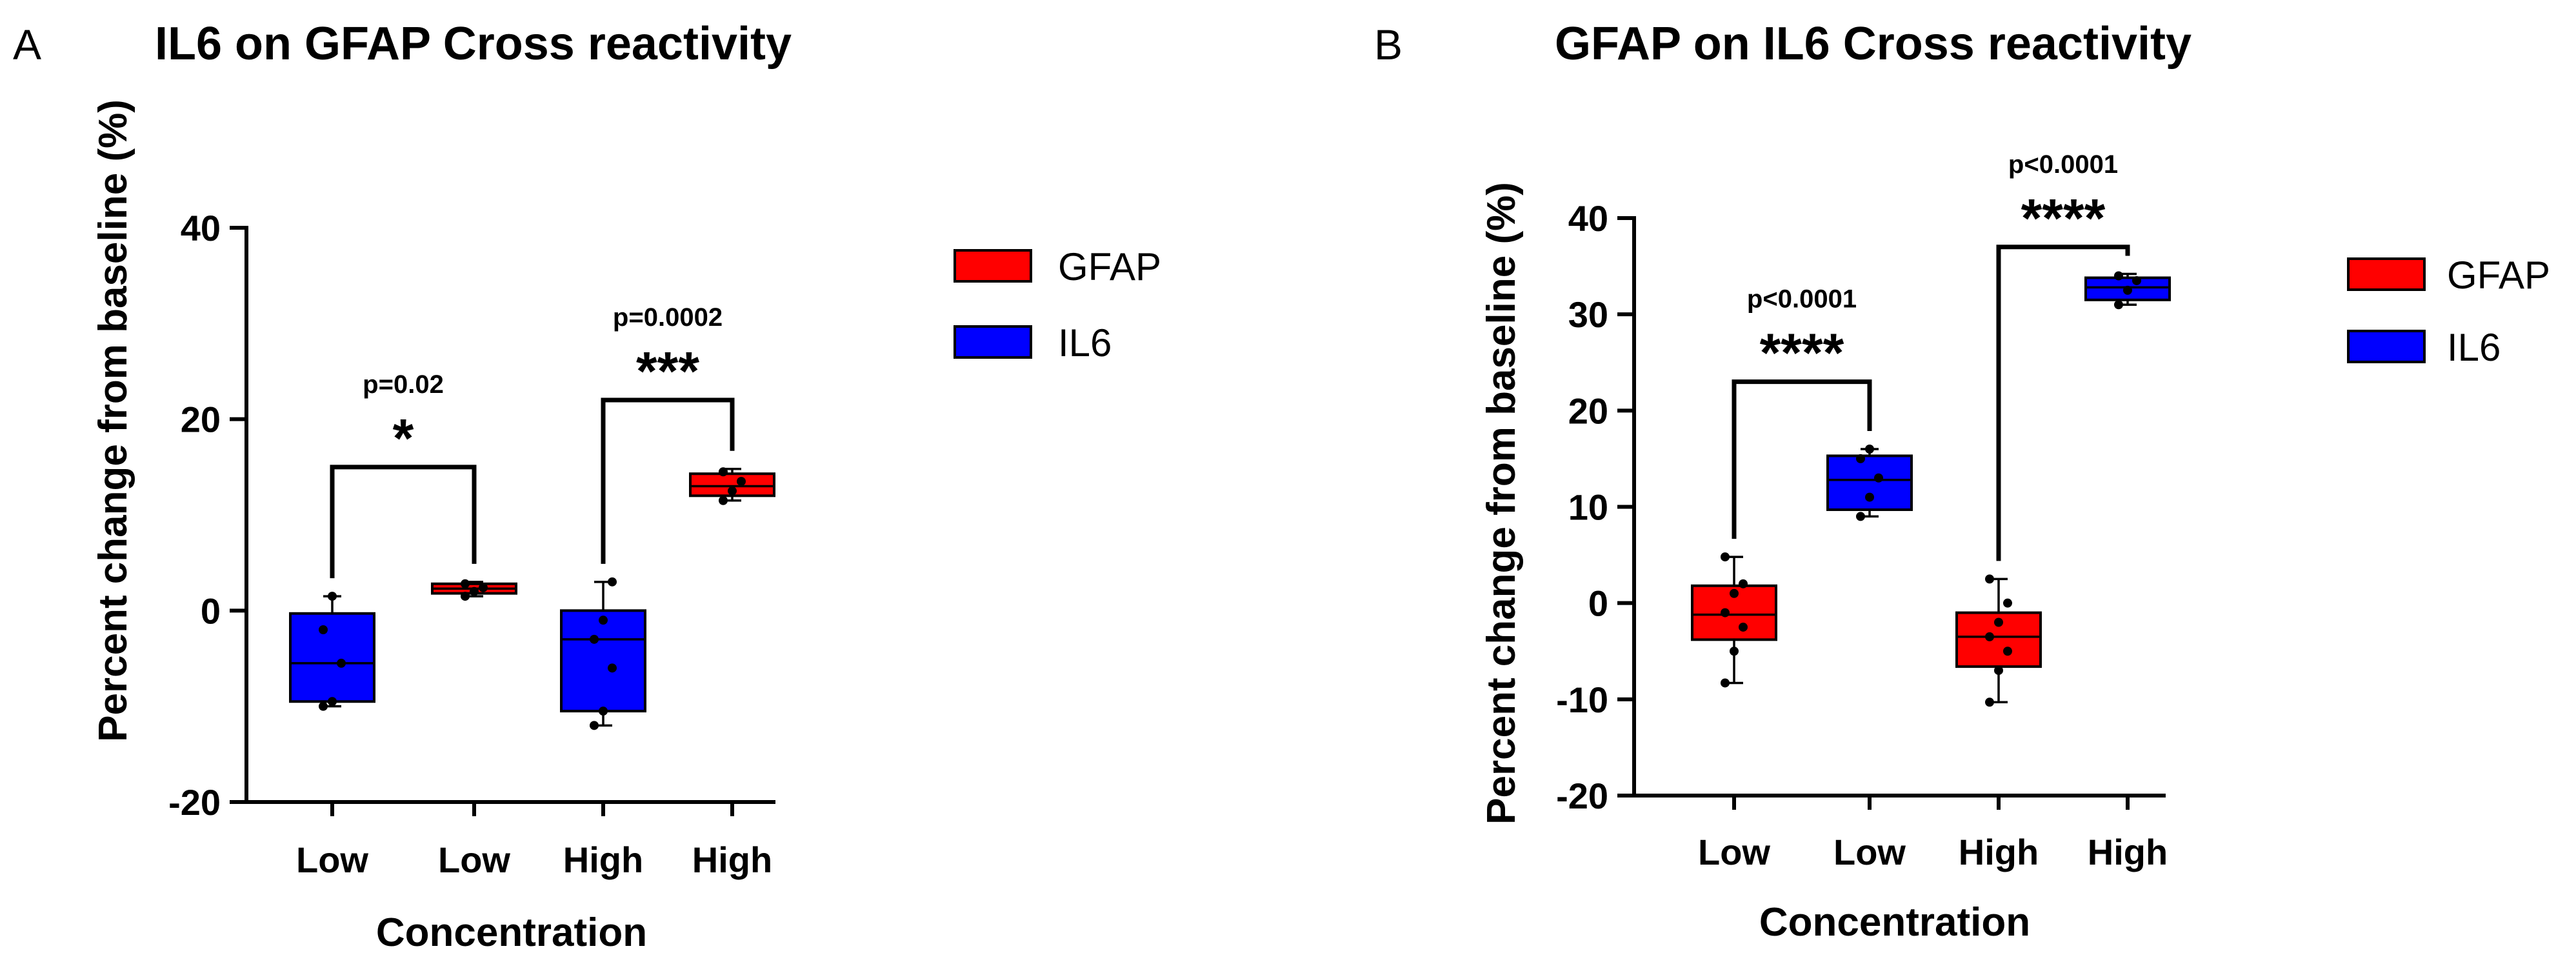  What do you see at coordinates (1869, 483) in the screenshot?
I see `panel-b-box-il6-low` at bounding box center [1869, 483].